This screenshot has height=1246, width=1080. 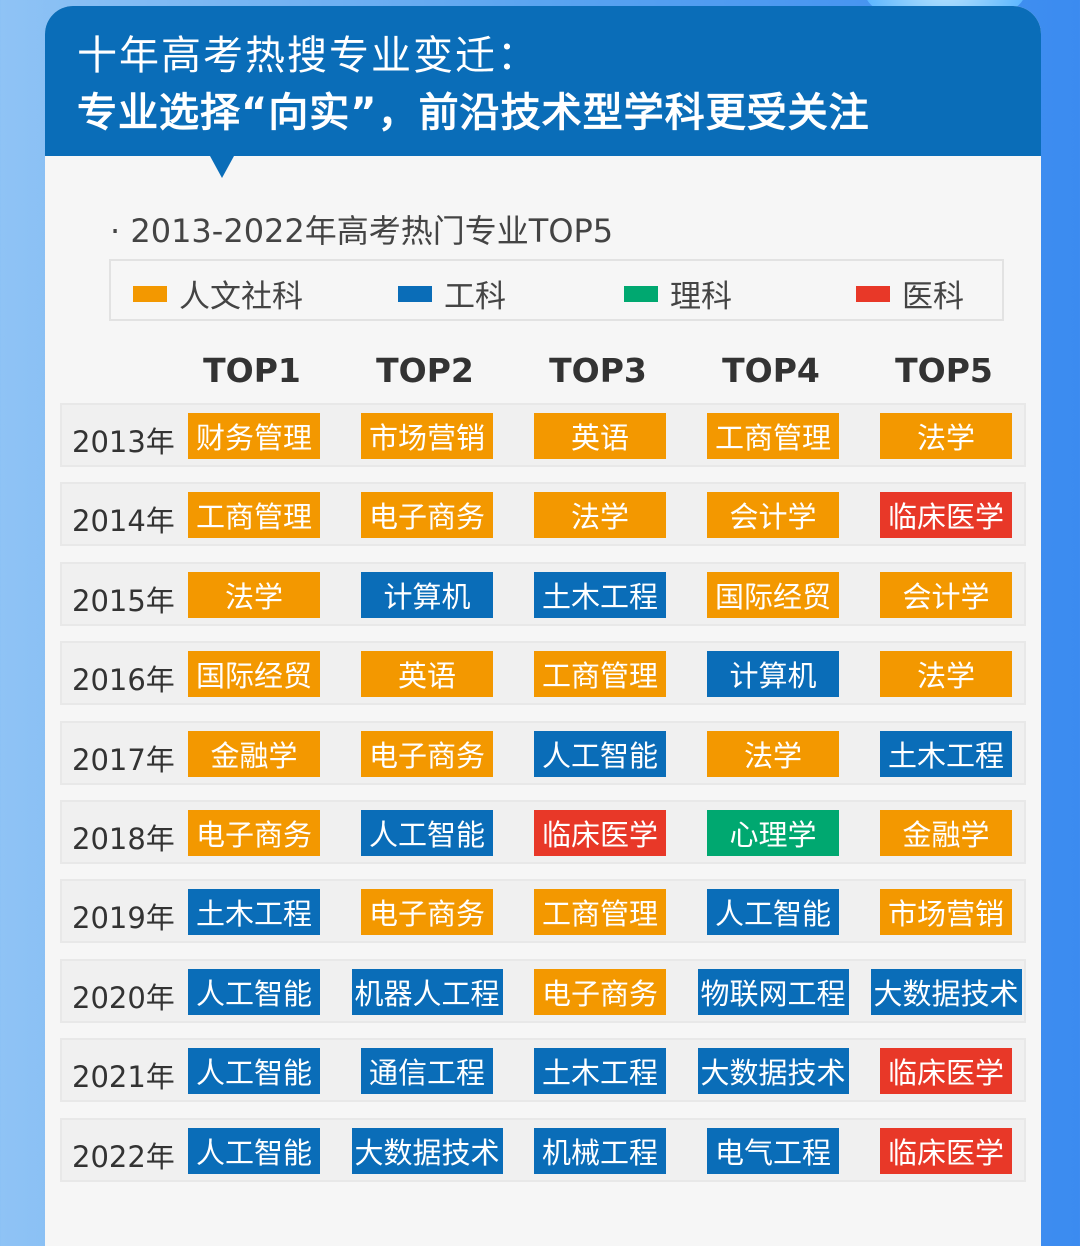 I want to click on year-label: 2015年, so click(x=123, y=600).